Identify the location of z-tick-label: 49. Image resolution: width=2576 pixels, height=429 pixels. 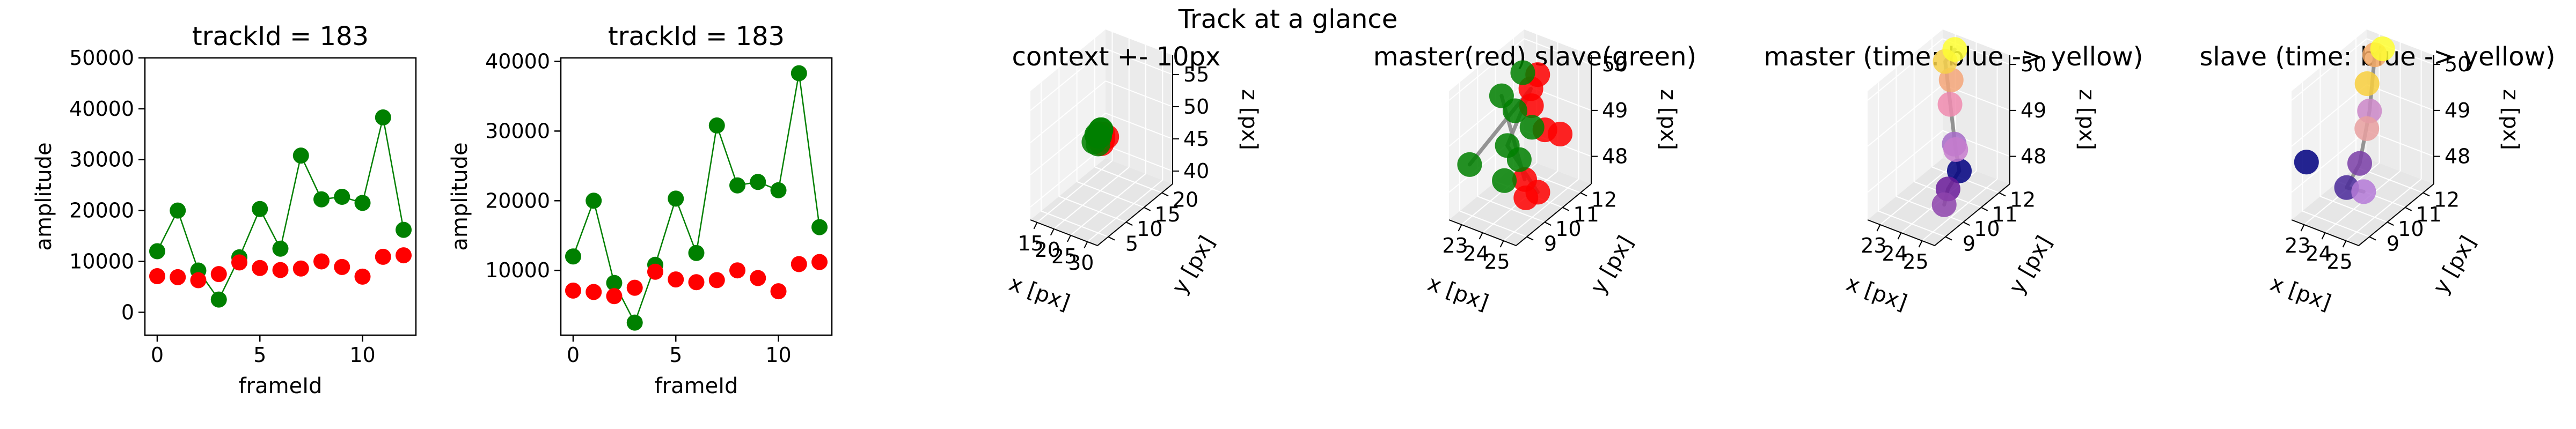
(2033, 110).